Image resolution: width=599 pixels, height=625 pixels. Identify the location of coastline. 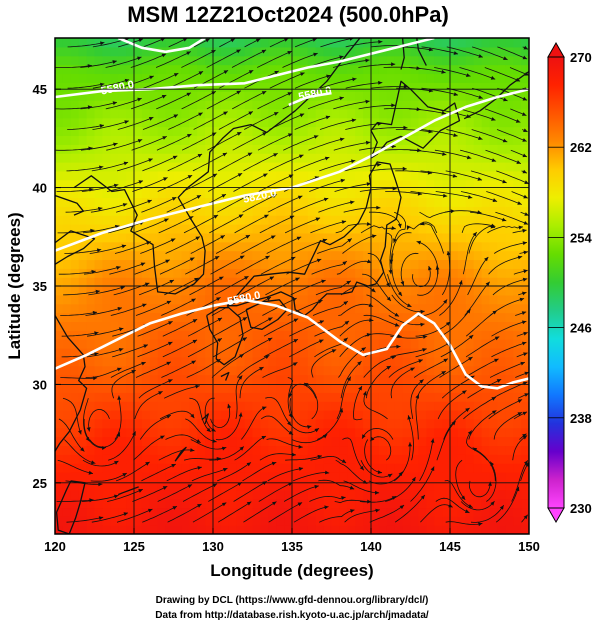
(70, 507).